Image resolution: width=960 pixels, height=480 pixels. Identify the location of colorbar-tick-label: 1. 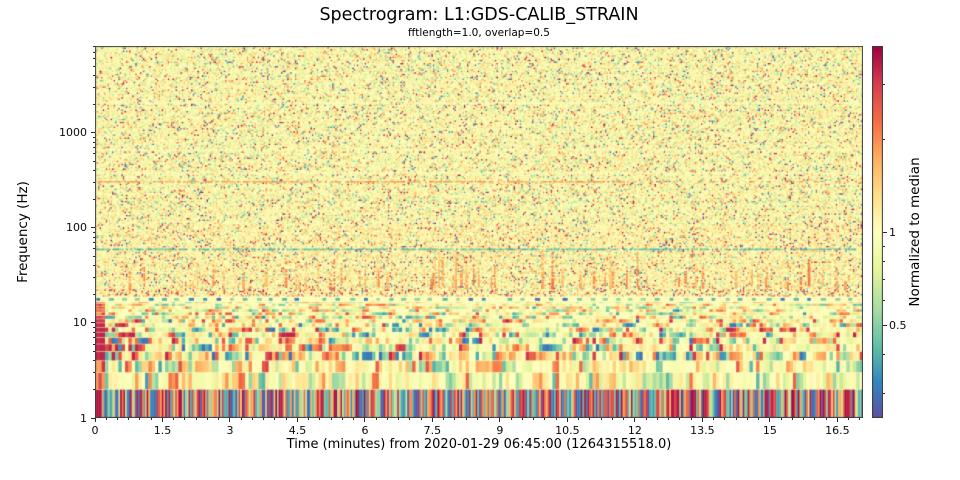
(892, 232).